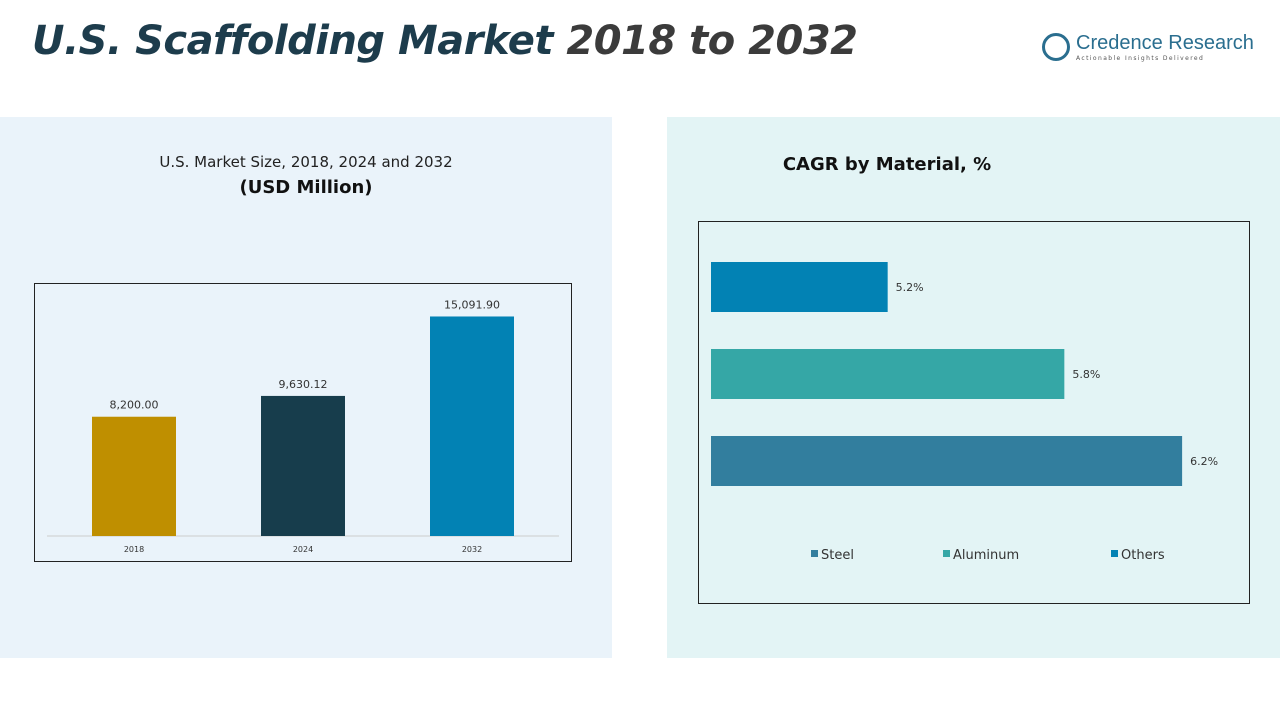  Describe the element at coordinates (1143, 555) in the screenshot. I see `legend-label: Others` at that location.